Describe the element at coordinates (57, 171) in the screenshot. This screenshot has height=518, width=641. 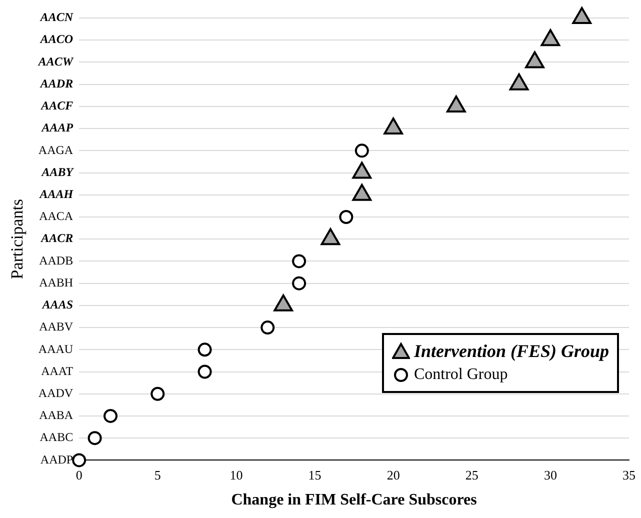
I see `y-tick-label: AABY` at that location.